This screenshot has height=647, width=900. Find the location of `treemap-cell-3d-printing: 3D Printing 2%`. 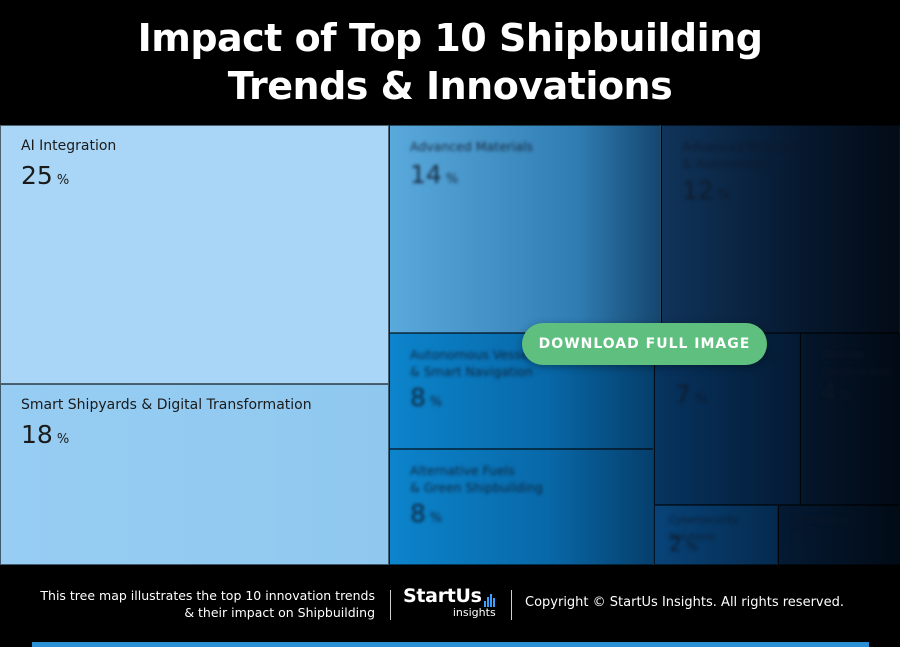

treemap-cell-3d-printing: 3D Printing 2% is located at coordinates (839, 535).